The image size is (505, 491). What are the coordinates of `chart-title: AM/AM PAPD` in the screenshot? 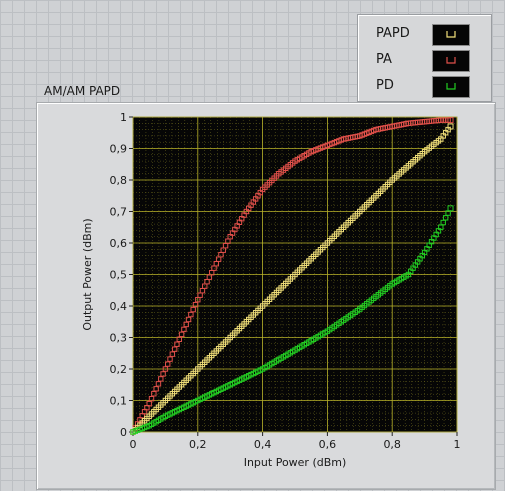 It's located at (82, 91).